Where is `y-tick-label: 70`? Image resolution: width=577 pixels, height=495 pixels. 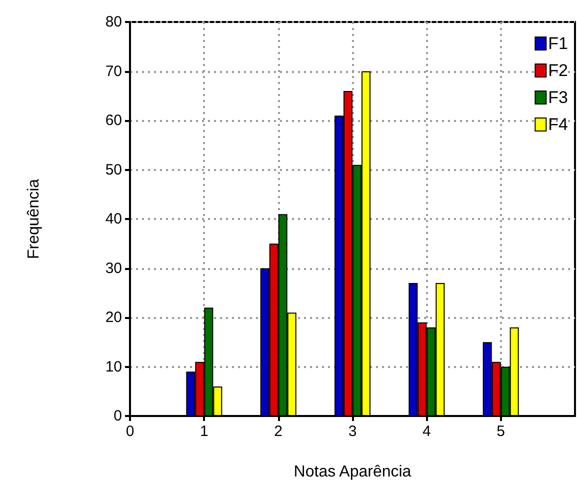 y-tick-label: 70 is located at coordinates (113, 71).